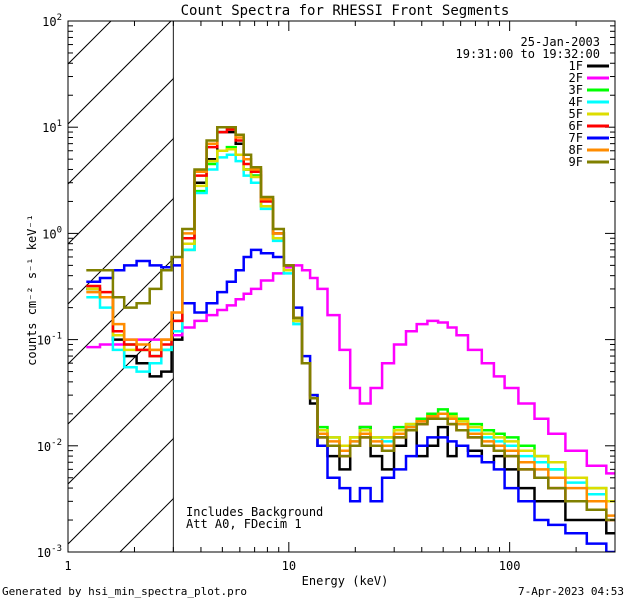 Image resolution: width=640 pixels, height=600 pixels. Describe the element at coordinates (576, 90) in the screenshot. I see `legend-label-3F: 3F` at that location.